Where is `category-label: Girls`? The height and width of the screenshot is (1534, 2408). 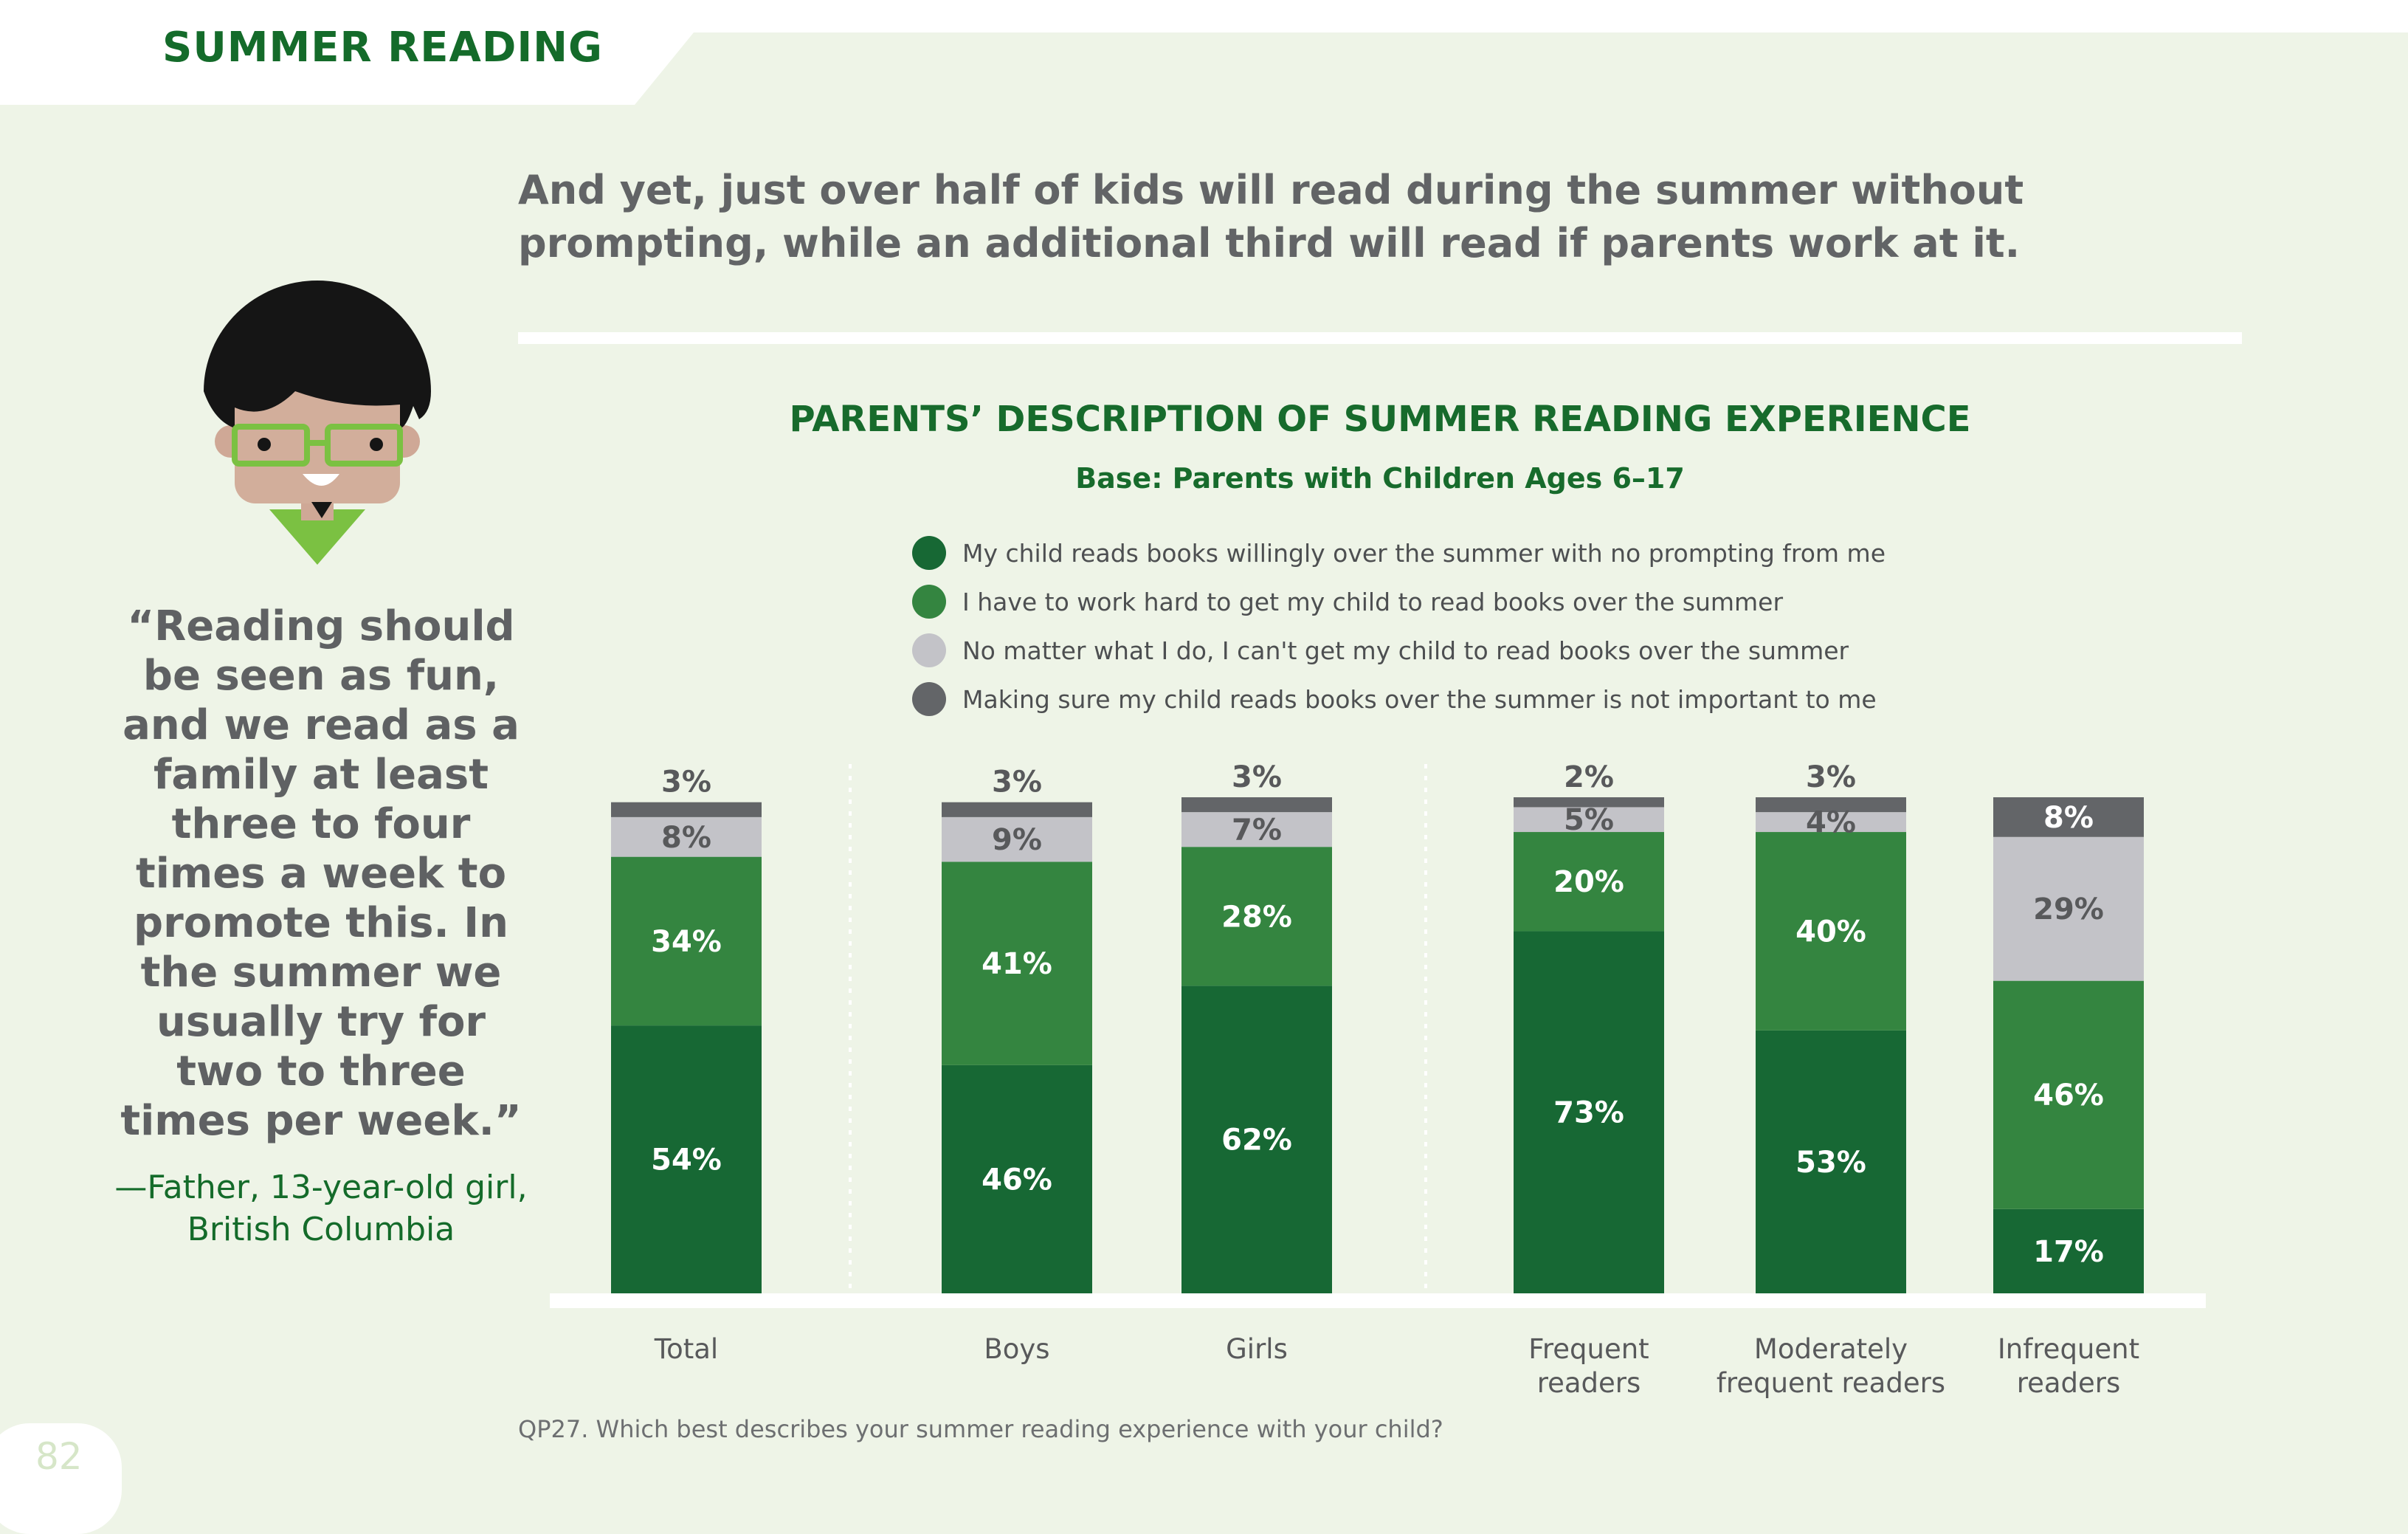 category-label: Girls is located at coordinates (1257, 1349).